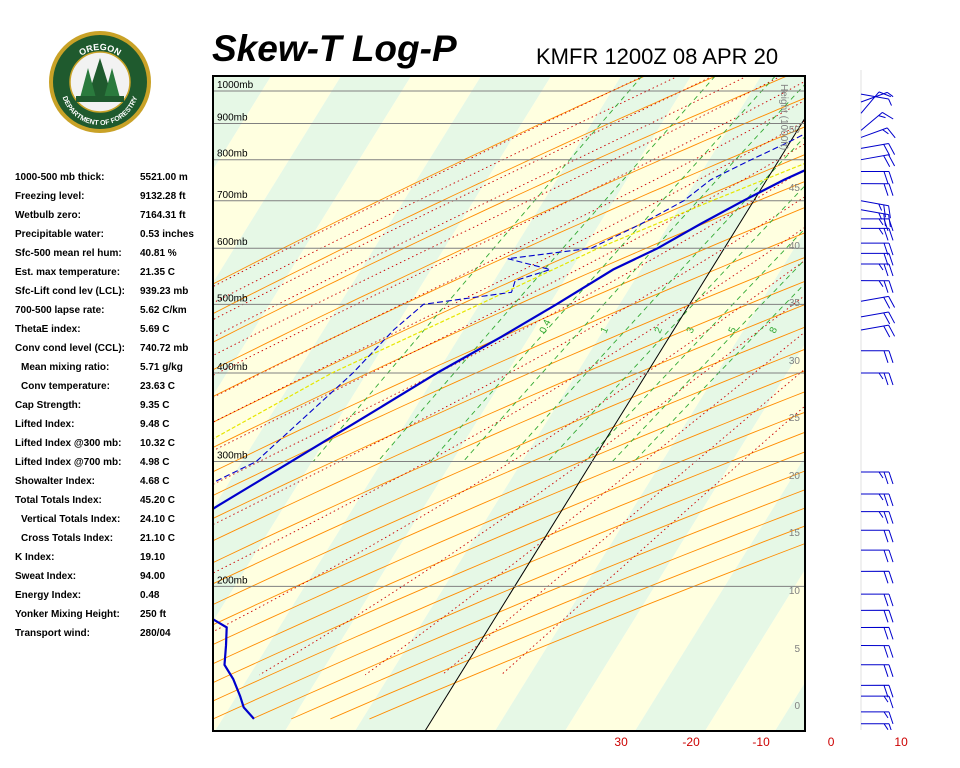 This screenshot has height=768, width=960. I want to click on pressure-label: 400mb, so click(232, 367).